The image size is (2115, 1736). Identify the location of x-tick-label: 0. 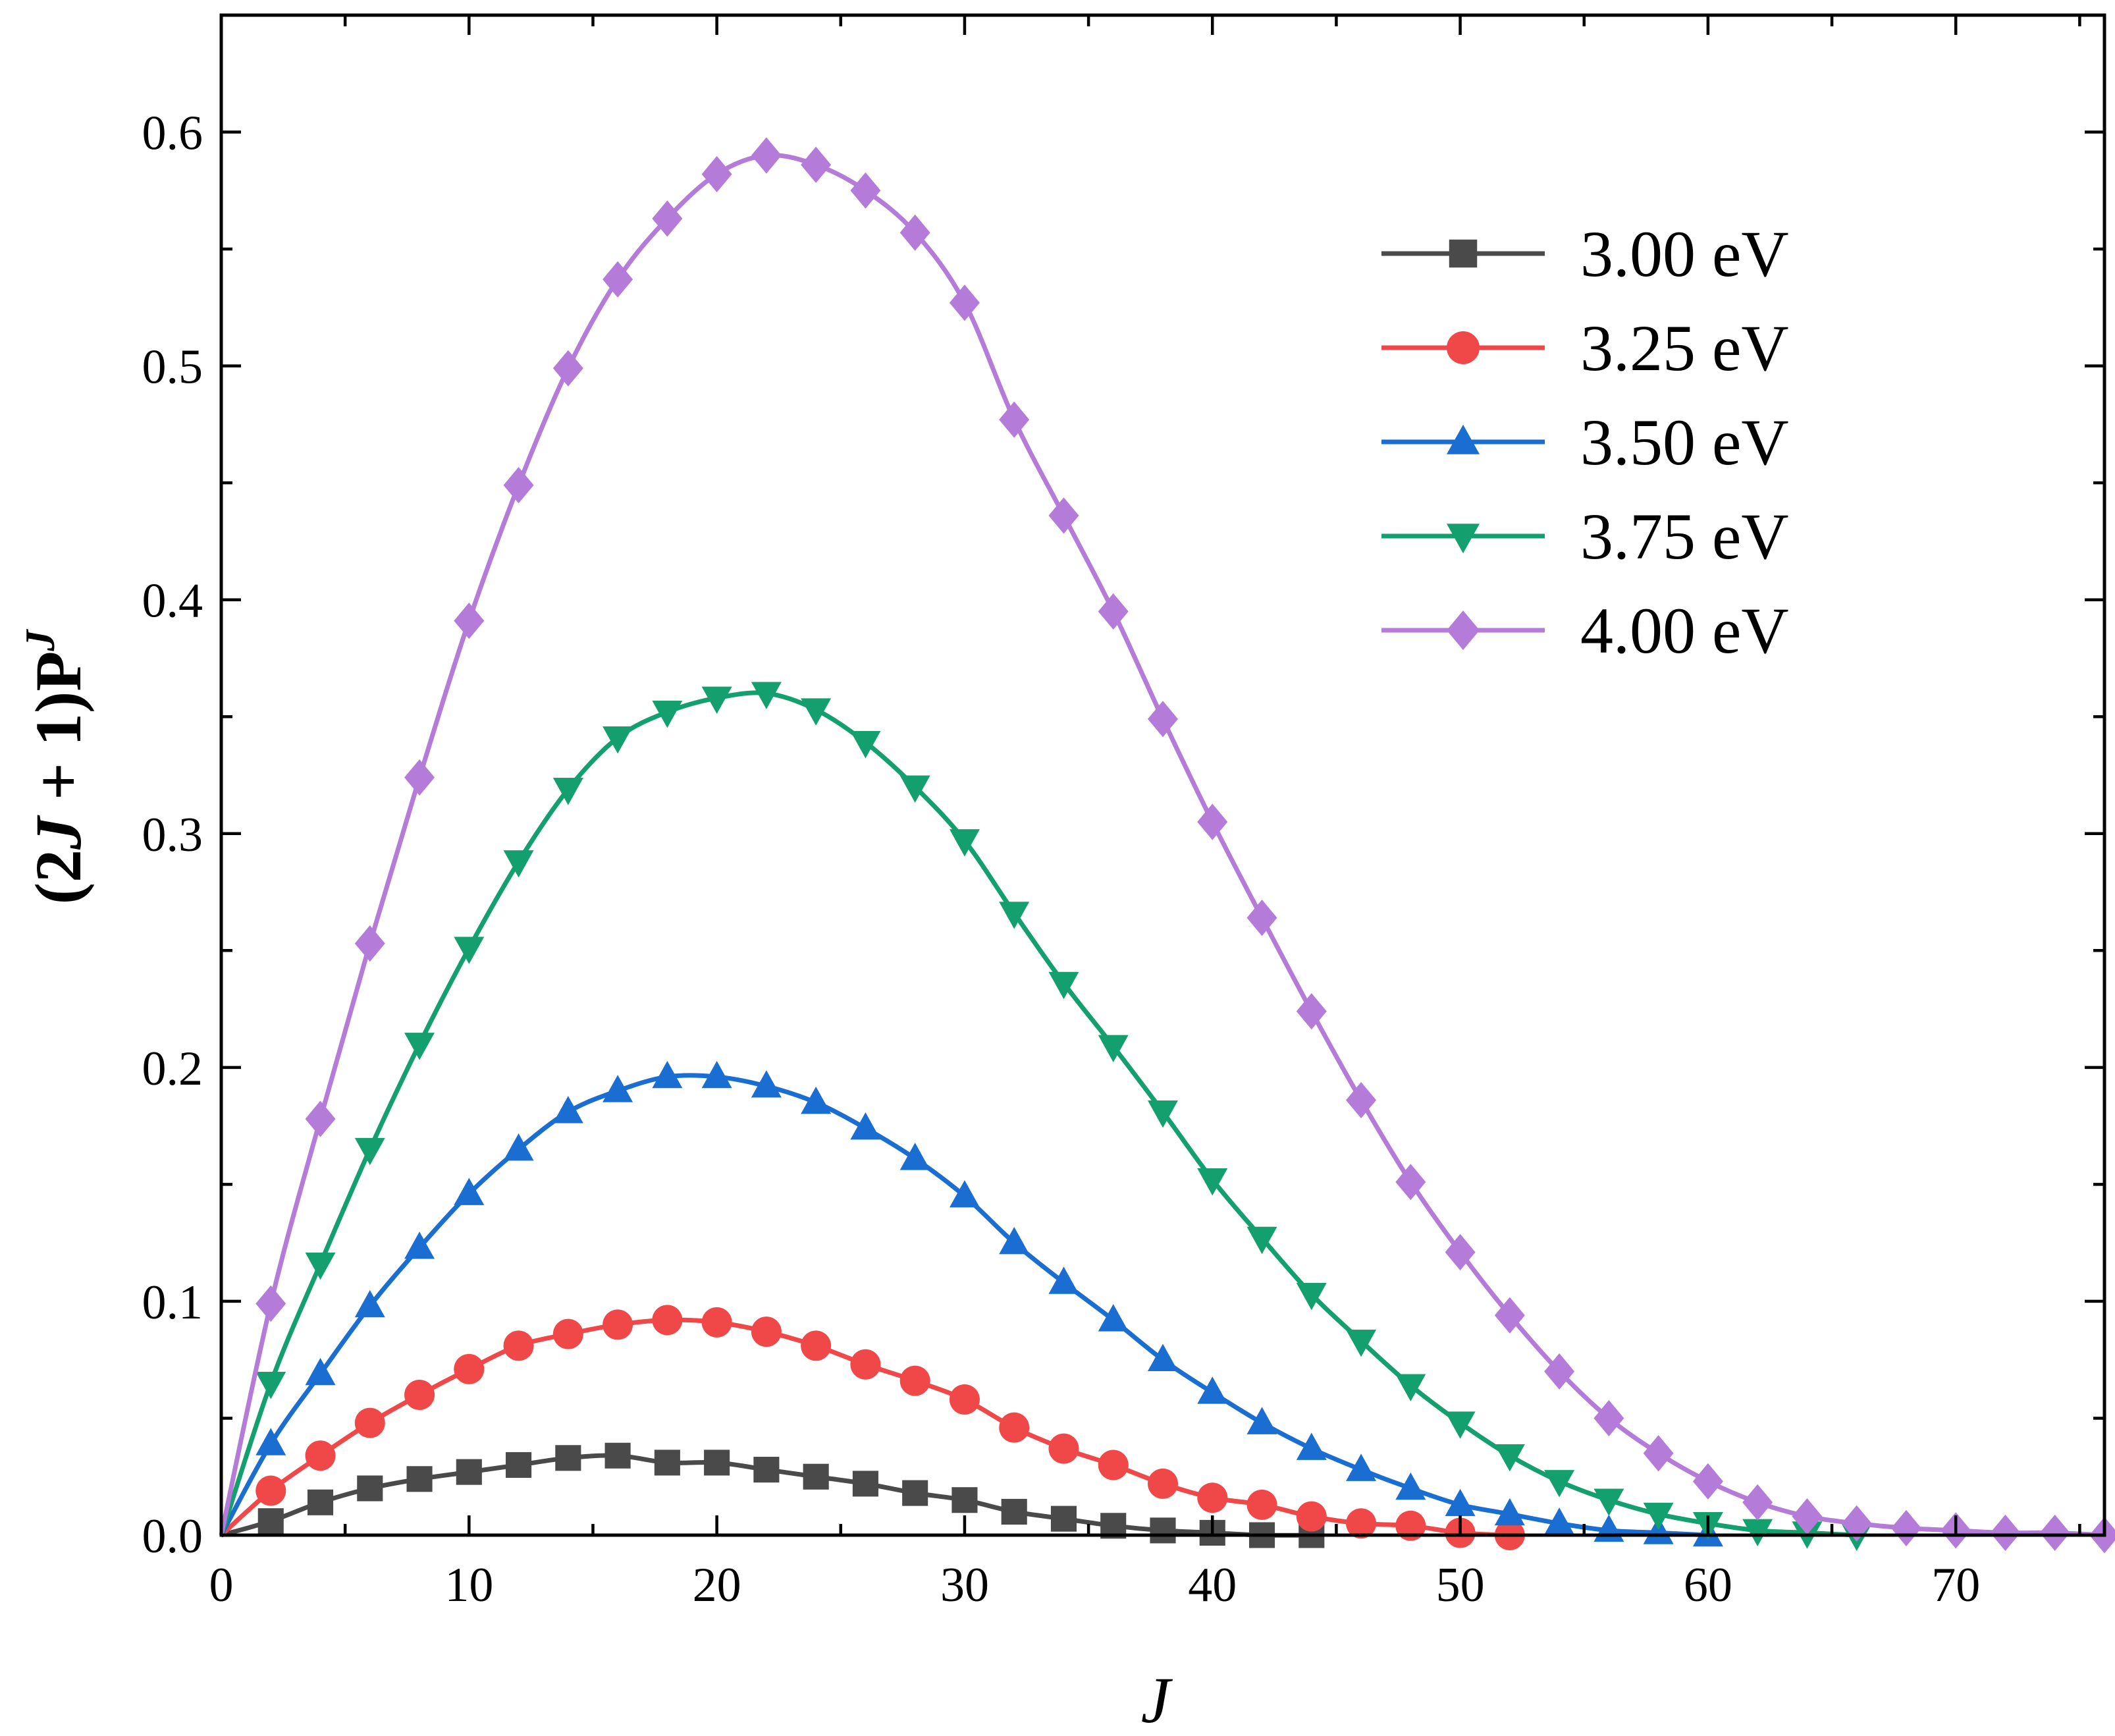
(221, 1585).